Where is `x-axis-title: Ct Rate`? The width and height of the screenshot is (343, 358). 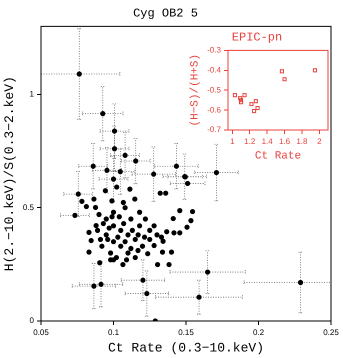
x-axis-title: Ct Rate is located at coordinates (278, 156).